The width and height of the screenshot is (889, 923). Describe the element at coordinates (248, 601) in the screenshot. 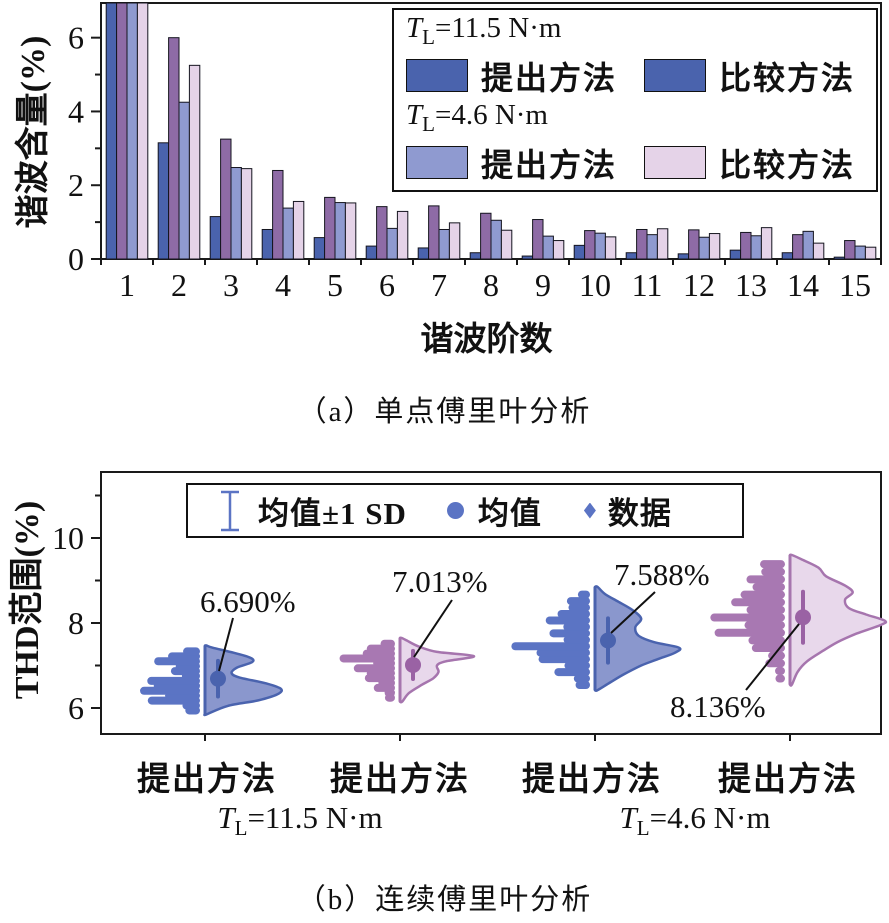

I see `mean-annotation-1: 6.690%` at that location.